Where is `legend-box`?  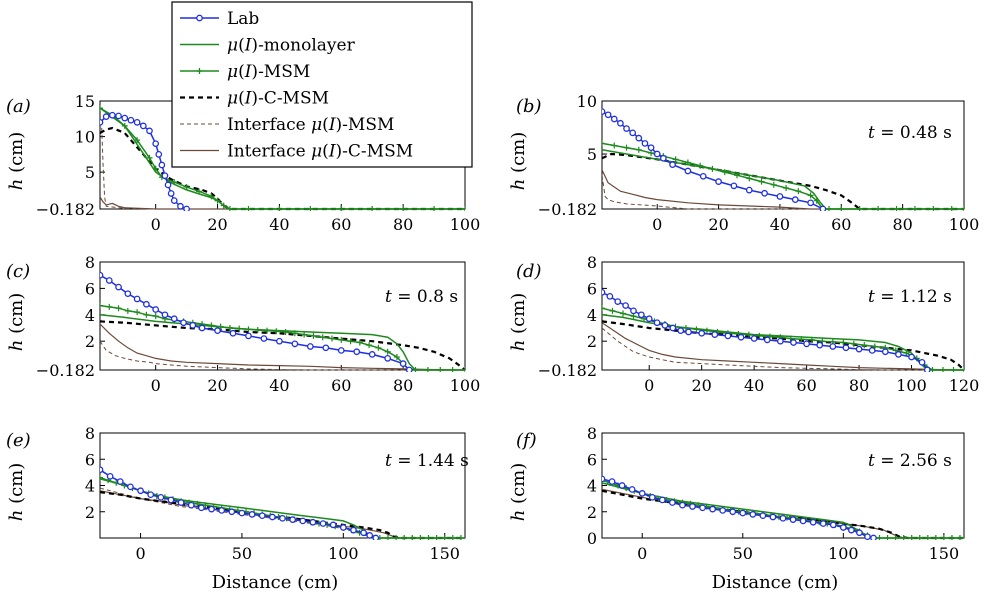 legend-box is located at coordinates (322, 84).